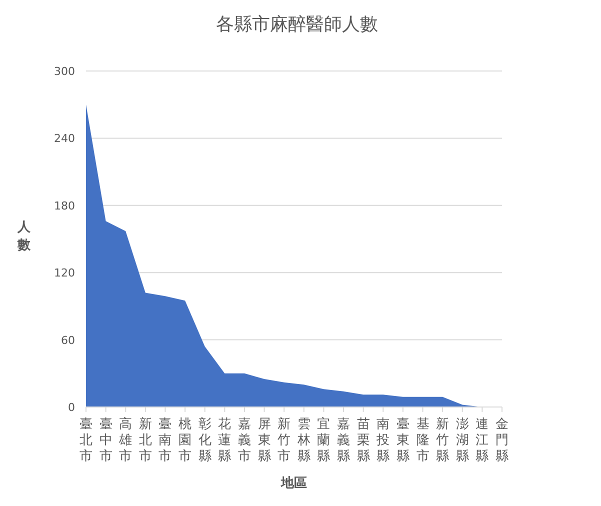  What do you see at coordinates (383, 440) in the screenshot?
I see `x-tick-label: 南投縣` at bounding box center [383, 440].